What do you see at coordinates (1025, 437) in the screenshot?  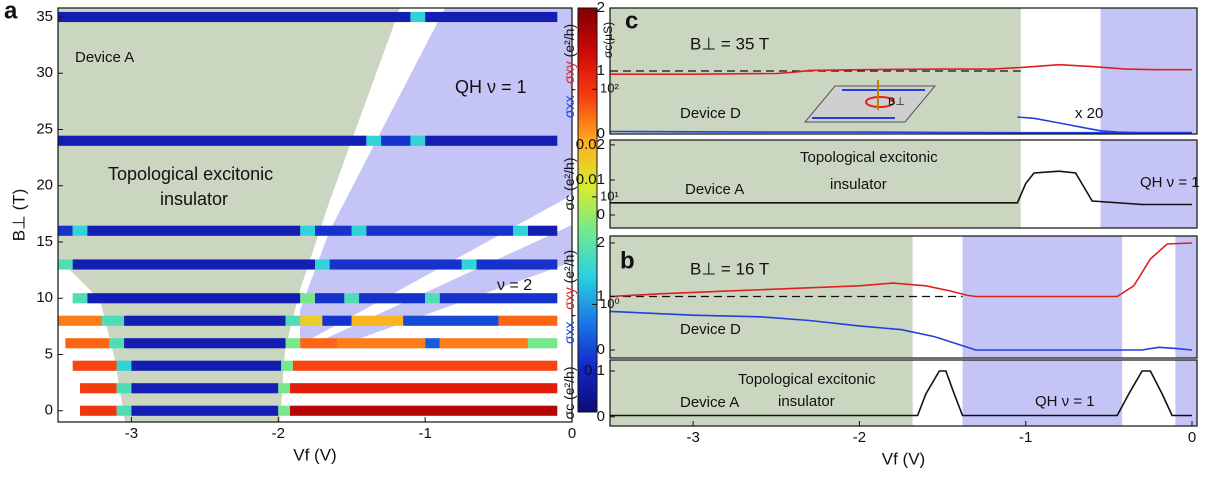 I see `x-tick-label: -1` at bounding box center [1025, 437].